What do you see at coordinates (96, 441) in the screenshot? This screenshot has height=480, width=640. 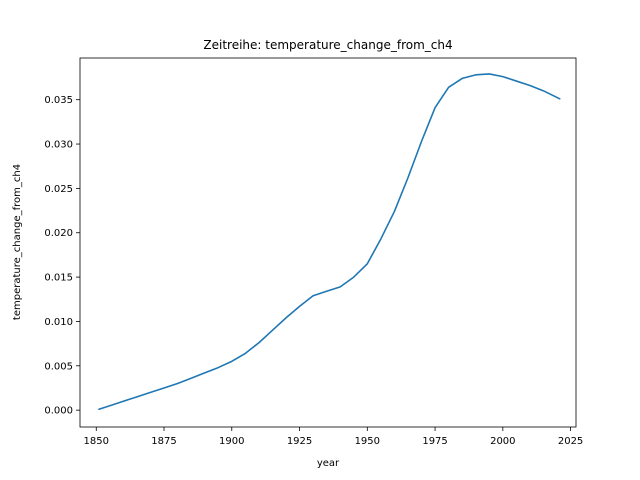 I see `x-tick-label: 1850` at bounding box center [96, 441].